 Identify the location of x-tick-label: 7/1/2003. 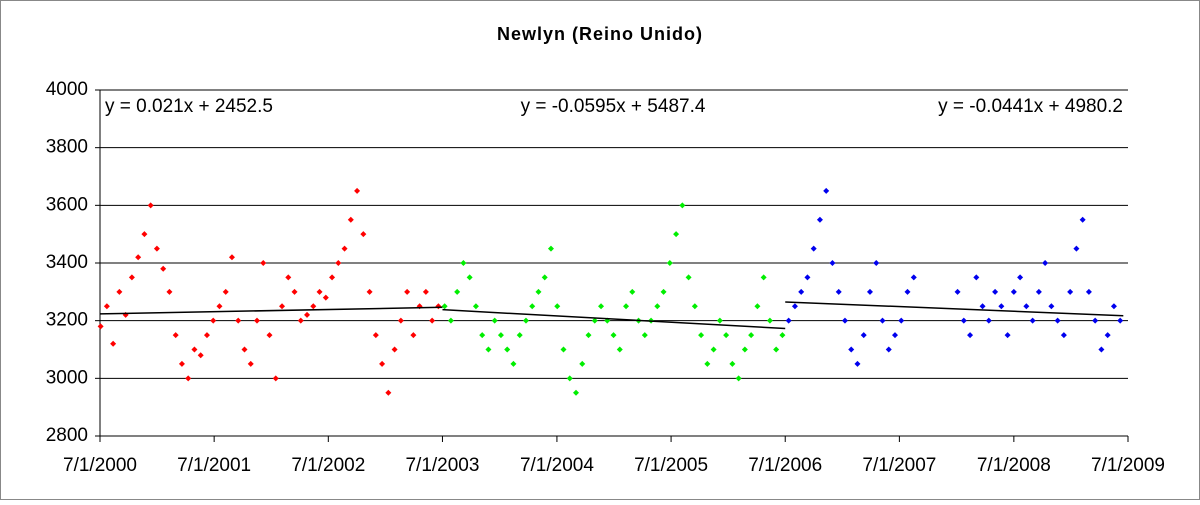
(442, 465).